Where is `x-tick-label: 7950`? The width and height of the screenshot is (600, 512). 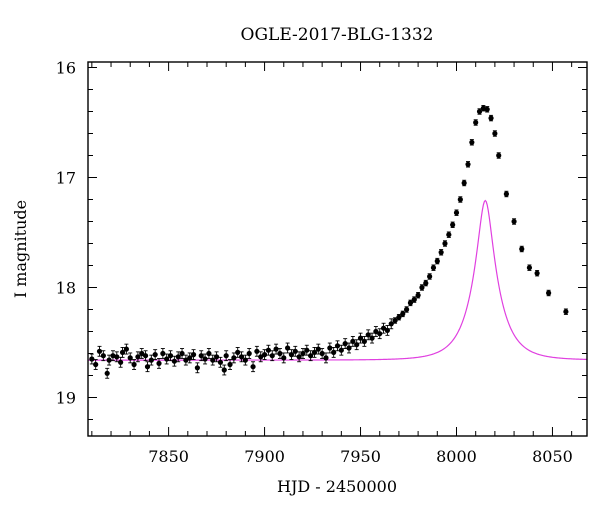 x-tick-label: 7950 is located at coordinates (360, 456).